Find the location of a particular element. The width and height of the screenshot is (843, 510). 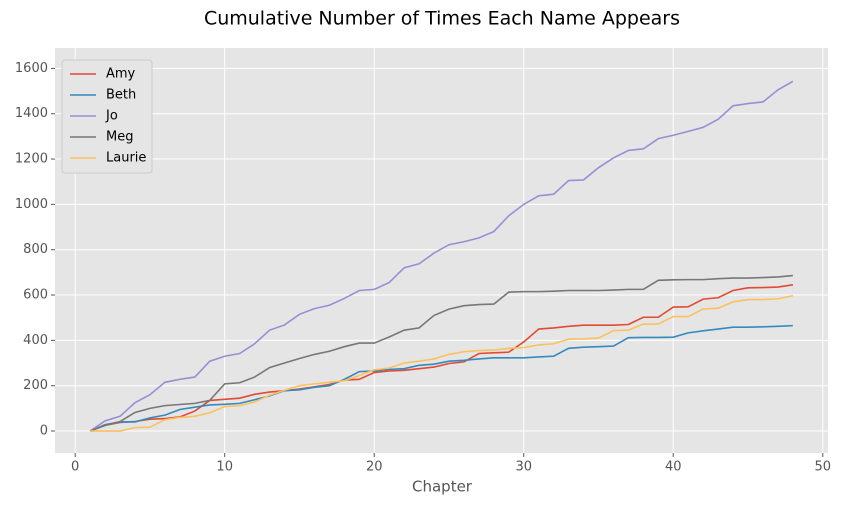

legend-box is located at coordinates (107, 116).